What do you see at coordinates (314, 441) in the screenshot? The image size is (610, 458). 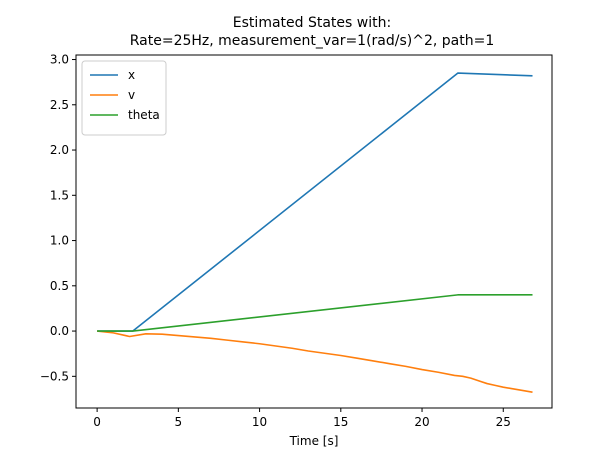 I see `x-axis-label: Time [s]` at bounding box center [314, 441].